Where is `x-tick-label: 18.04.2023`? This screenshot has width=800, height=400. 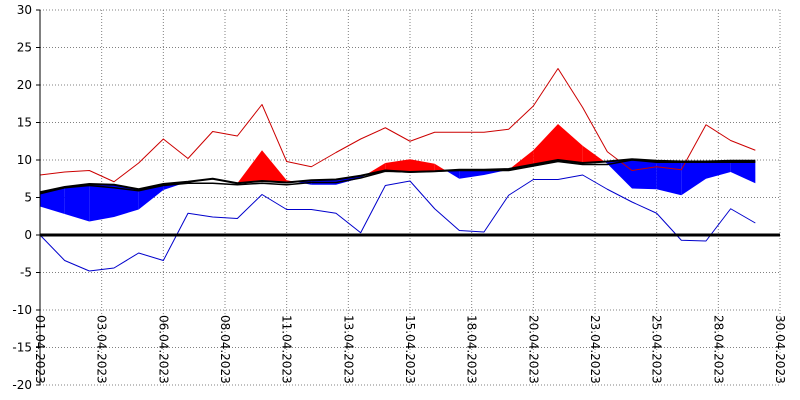
x-tick-label: 18.04.2023 is located at coordinates (472, 349).